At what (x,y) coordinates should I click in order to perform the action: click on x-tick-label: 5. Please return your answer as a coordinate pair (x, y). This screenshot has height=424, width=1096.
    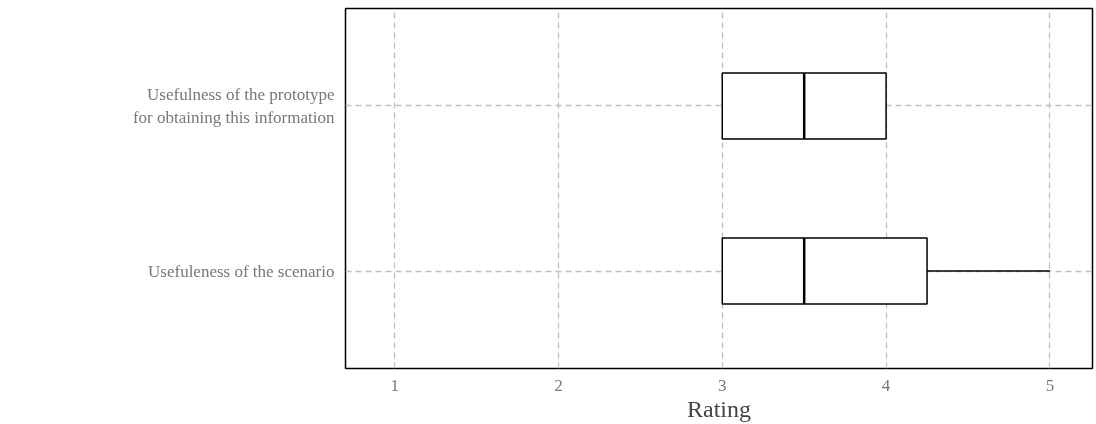
    Looking at the image, I should click on (1050, 385).